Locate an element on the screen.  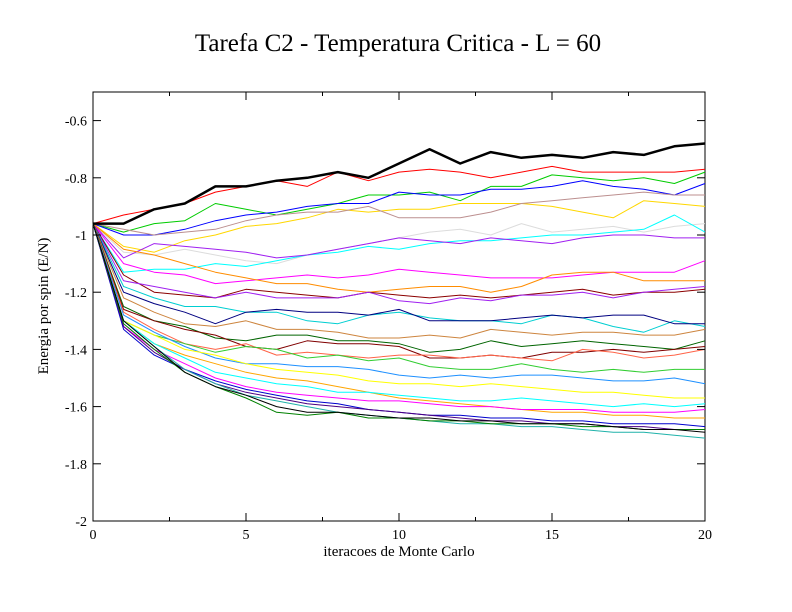
x-tick-label: 15 is located at coordinates (552, 535).